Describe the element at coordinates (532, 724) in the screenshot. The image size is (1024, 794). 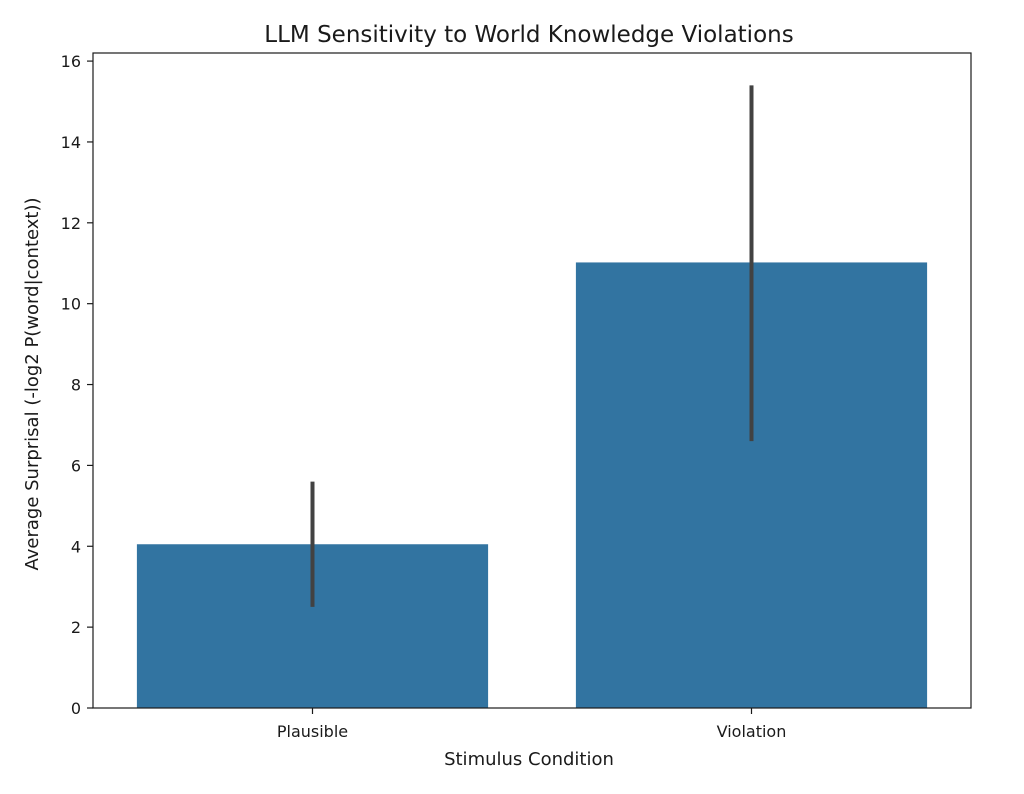
I see `x-axis-ticks: Plausible Violation` at that location.